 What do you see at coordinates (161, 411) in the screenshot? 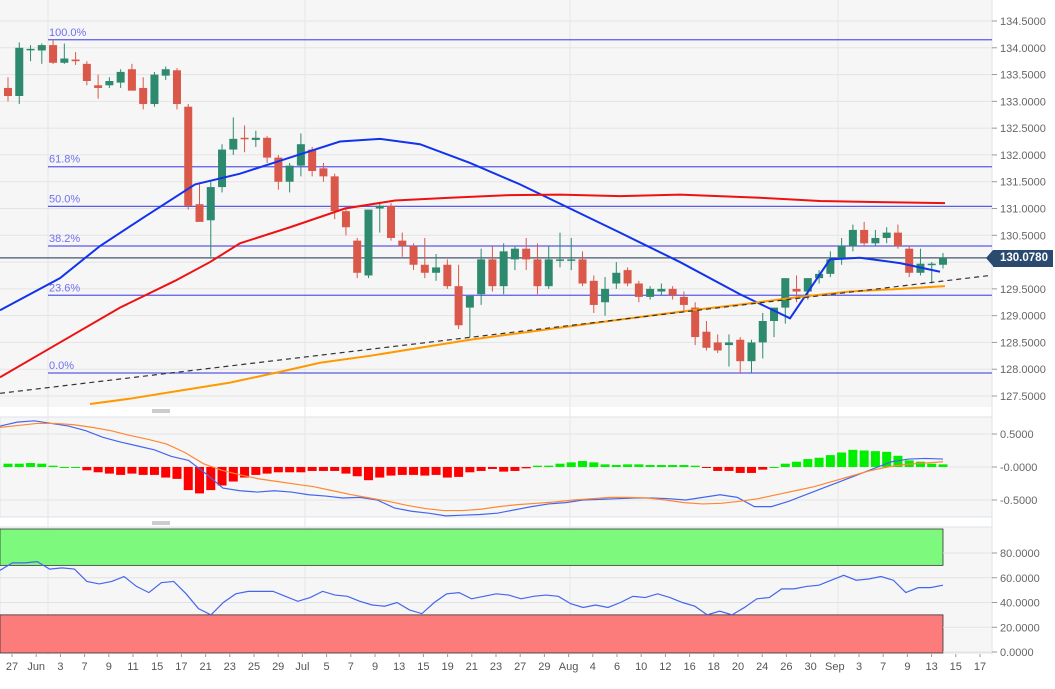
I see `price-macd-resize-handle` at bounding box center [161, 411].